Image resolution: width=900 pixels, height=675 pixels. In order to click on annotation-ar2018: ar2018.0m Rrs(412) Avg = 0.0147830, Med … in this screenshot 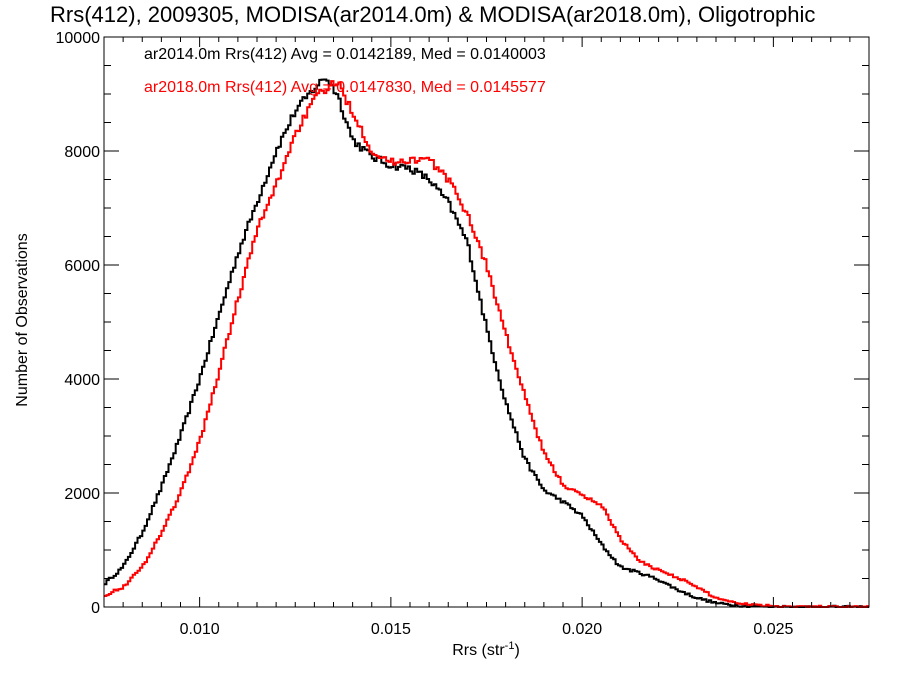, I will do `click(345, 87)`.